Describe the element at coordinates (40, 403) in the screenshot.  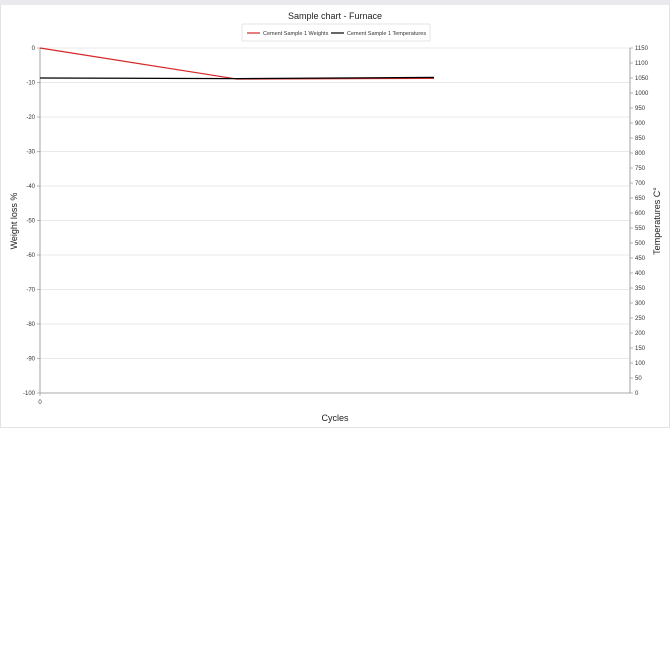
I see `x-tick-label: 0` at that location.